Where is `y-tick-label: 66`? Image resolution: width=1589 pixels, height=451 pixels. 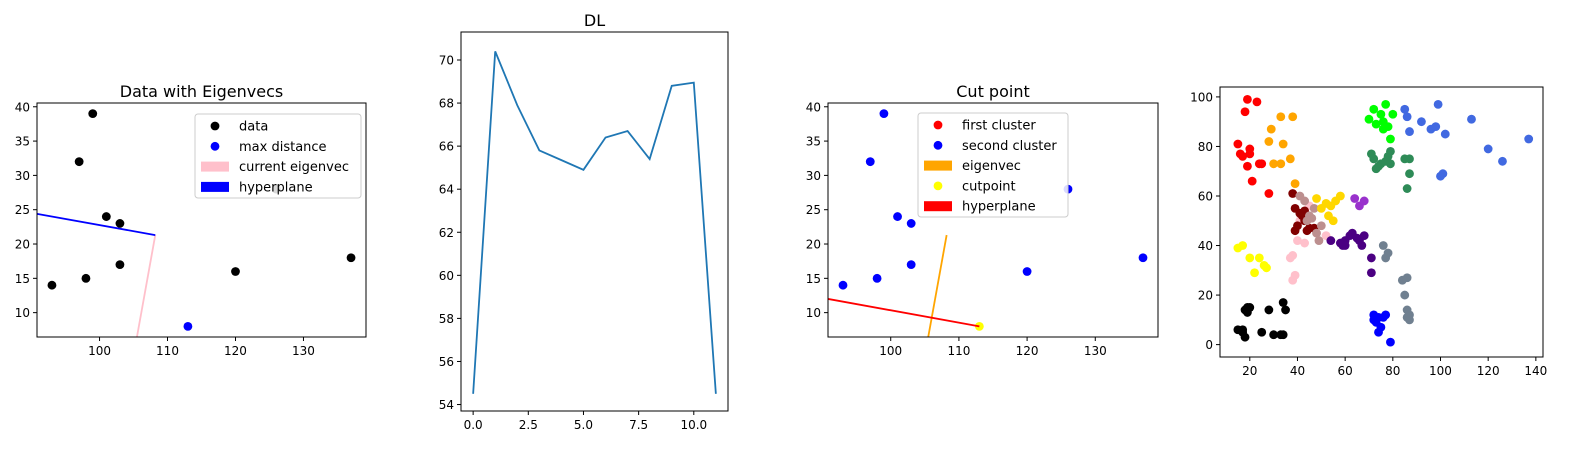
y-tick-label: 66 is located at coordinates (446, 147).